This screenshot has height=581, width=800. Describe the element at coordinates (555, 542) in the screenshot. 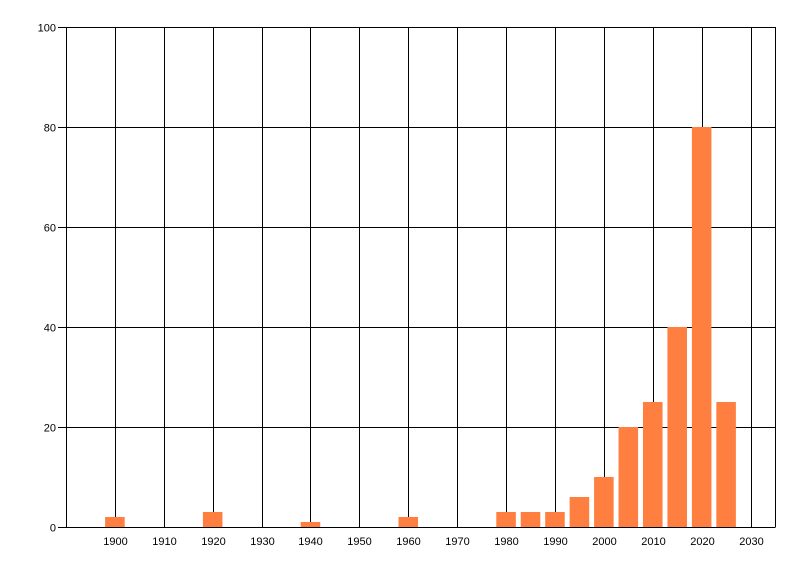

I see `x-tick-label: 1990` at that location.